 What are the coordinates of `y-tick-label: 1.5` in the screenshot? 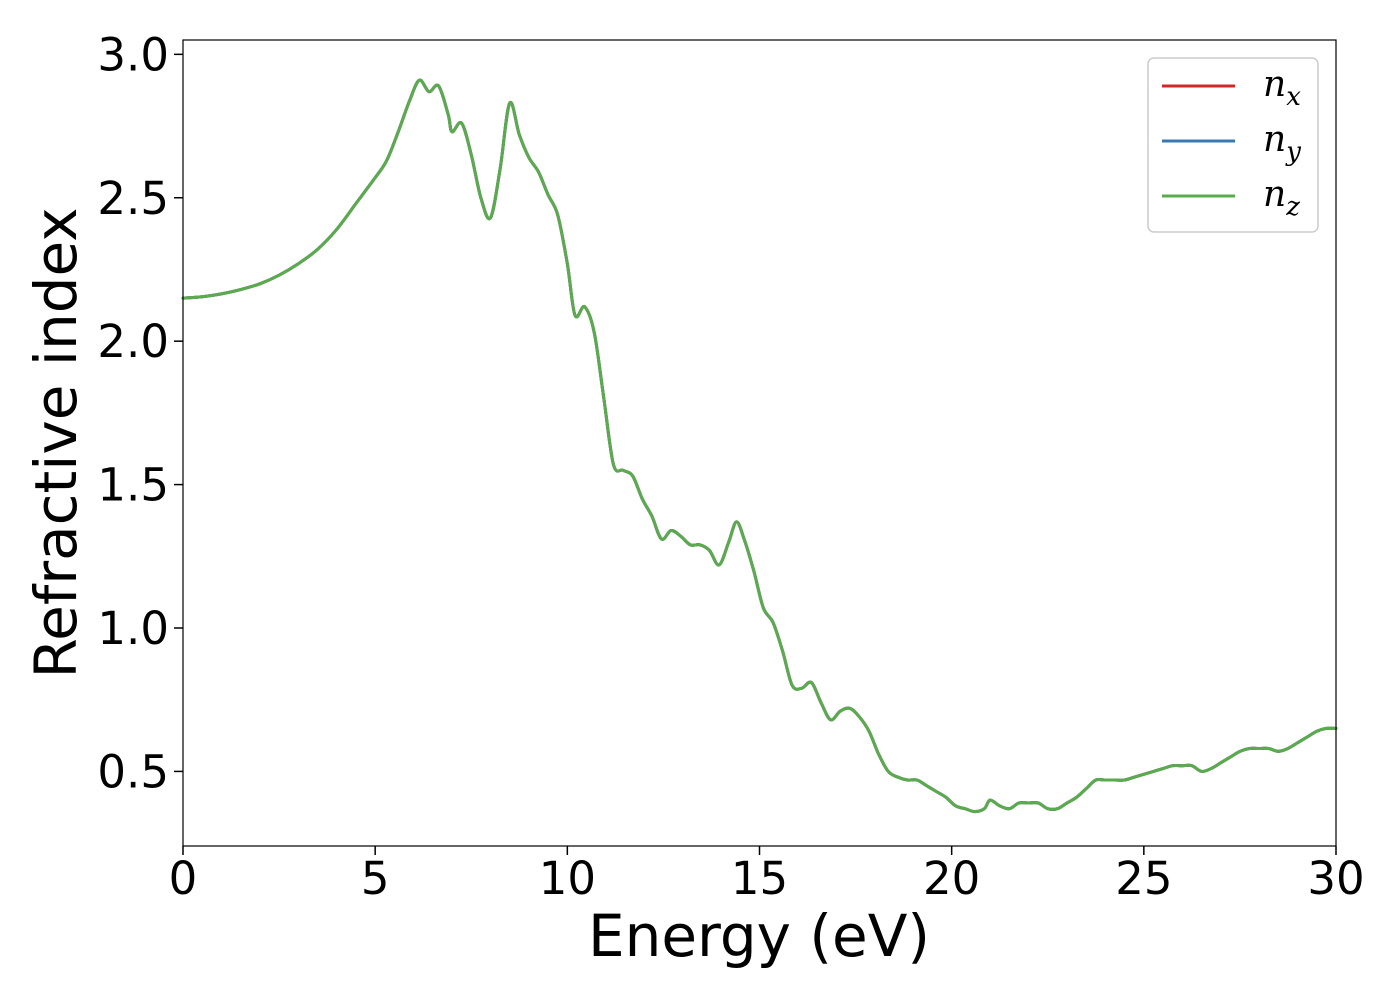 It's located at (133, 485).